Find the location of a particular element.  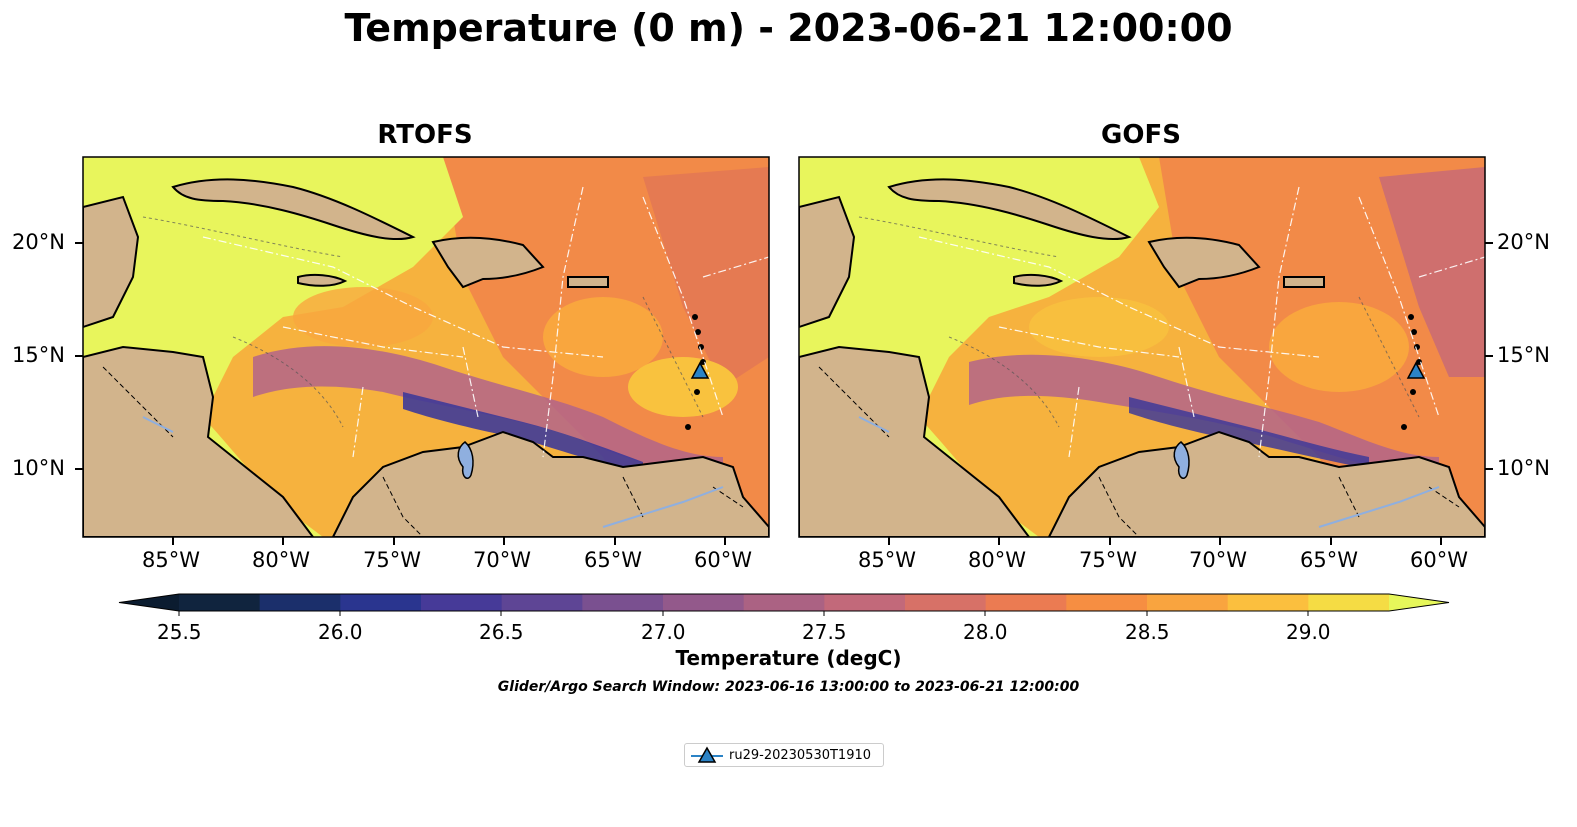

lon-tick-rtofs-60w: 60°W is located at coordinates (723, 560).